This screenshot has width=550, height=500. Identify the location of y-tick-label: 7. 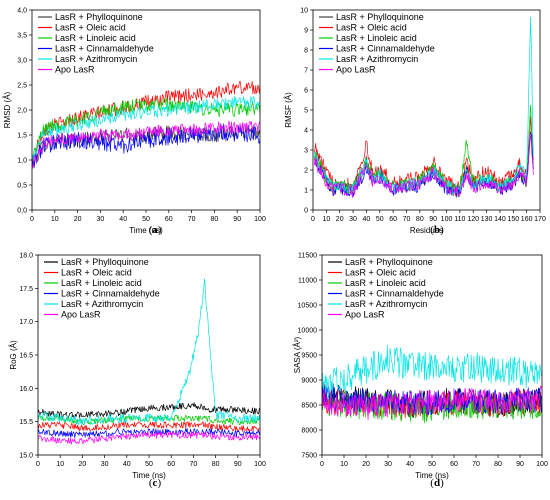
(306, 71).